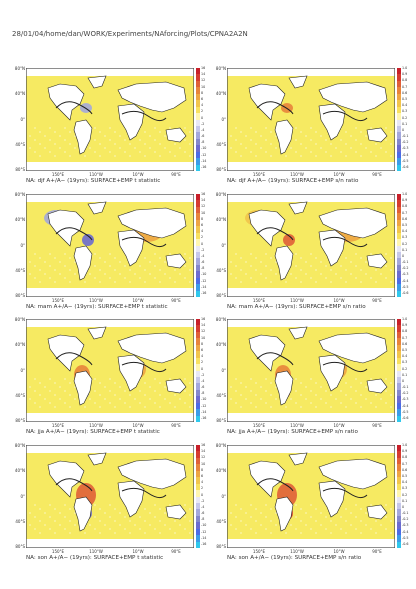  I want to click on lon-label: 150°E, so click(58, 425).